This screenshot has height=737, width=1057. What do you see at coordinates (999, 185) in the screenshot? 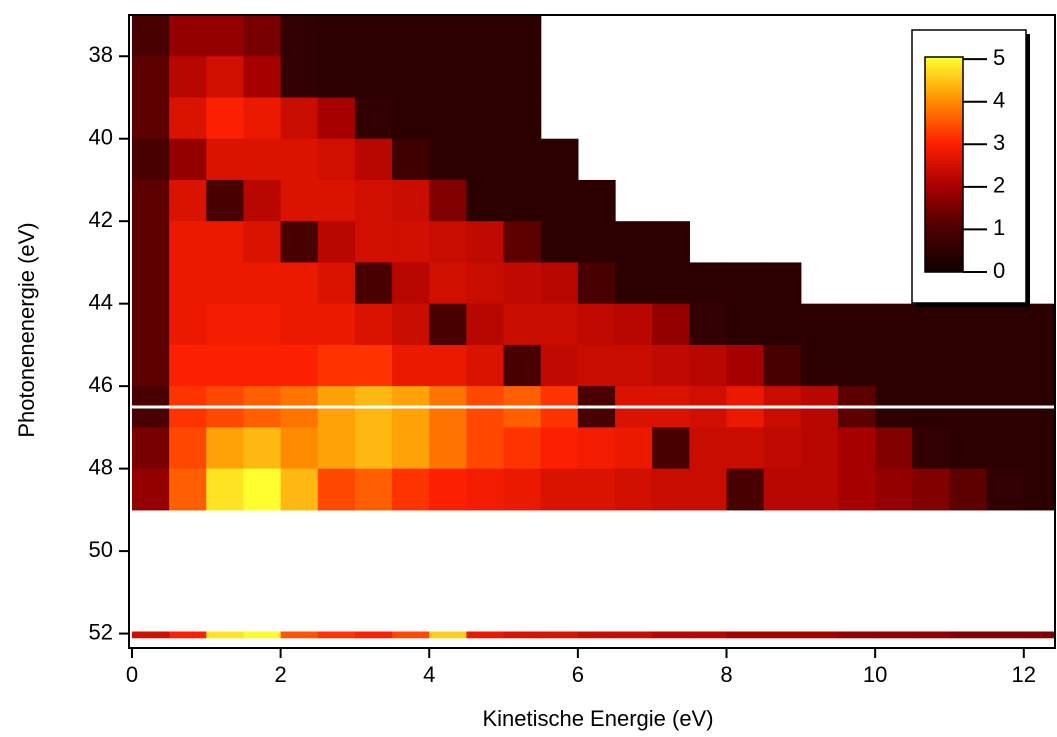
I see `colorbar-tick-label: 2` at bounding box center [999, 185].